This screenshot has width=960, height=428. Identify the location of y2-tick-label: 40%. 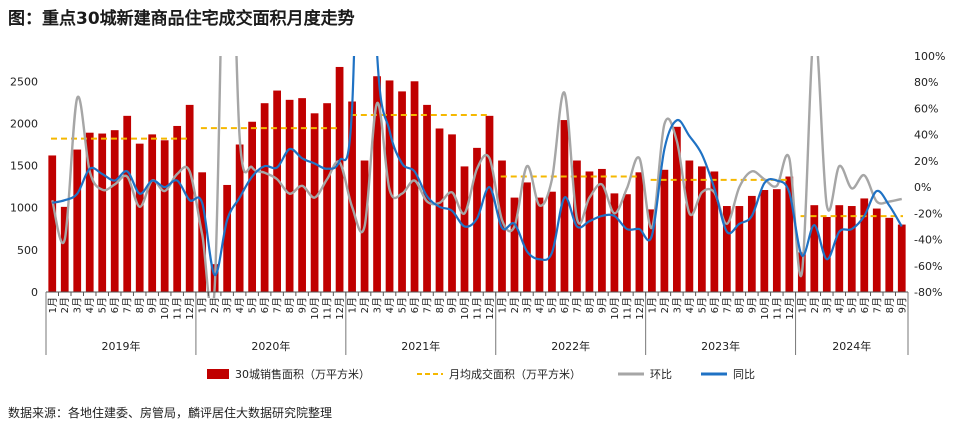
(926, 135).